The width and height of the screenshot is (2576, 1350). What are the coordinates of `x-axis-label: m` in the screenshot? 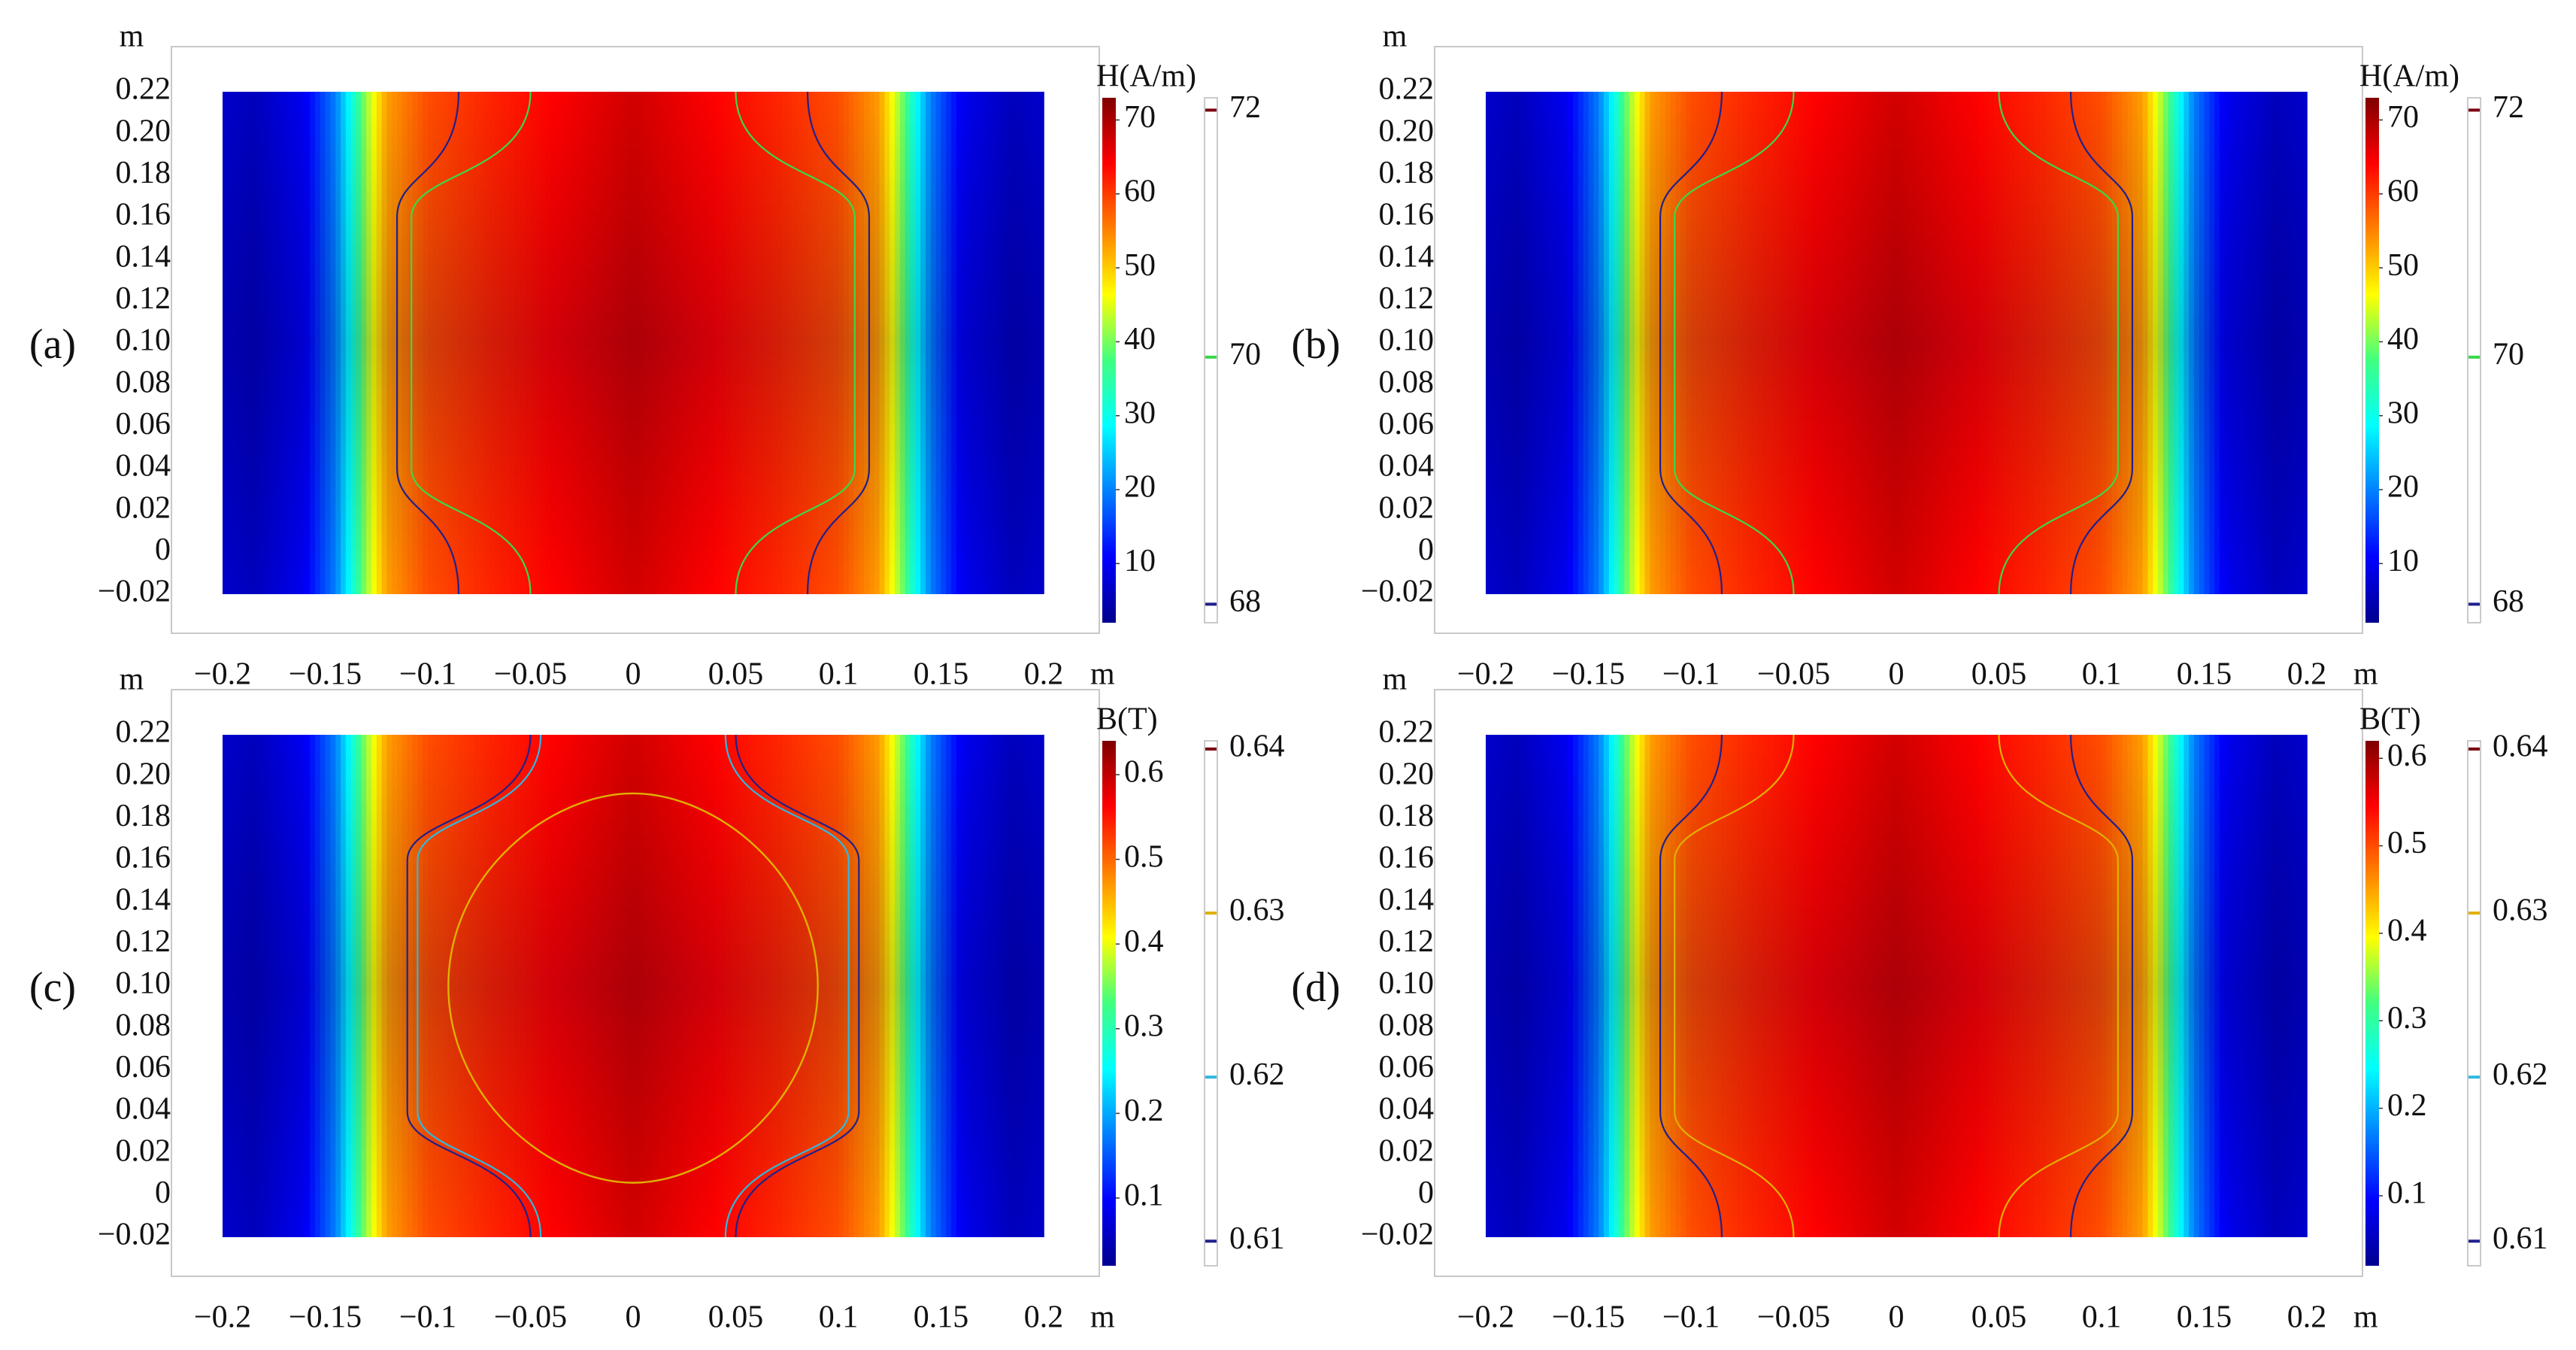 It's located at (1102, 674).